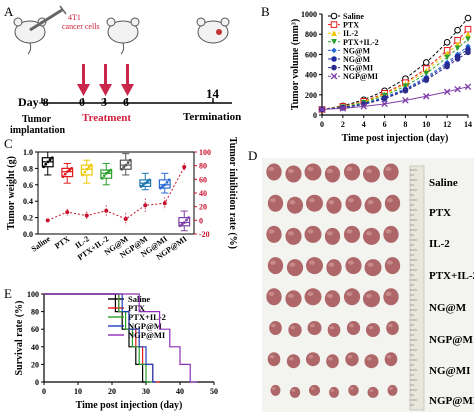  What do you see at coordinates (343, 124) in the screenshot?
I see `x-tick-label: 2` at bounding box center [343, 124].